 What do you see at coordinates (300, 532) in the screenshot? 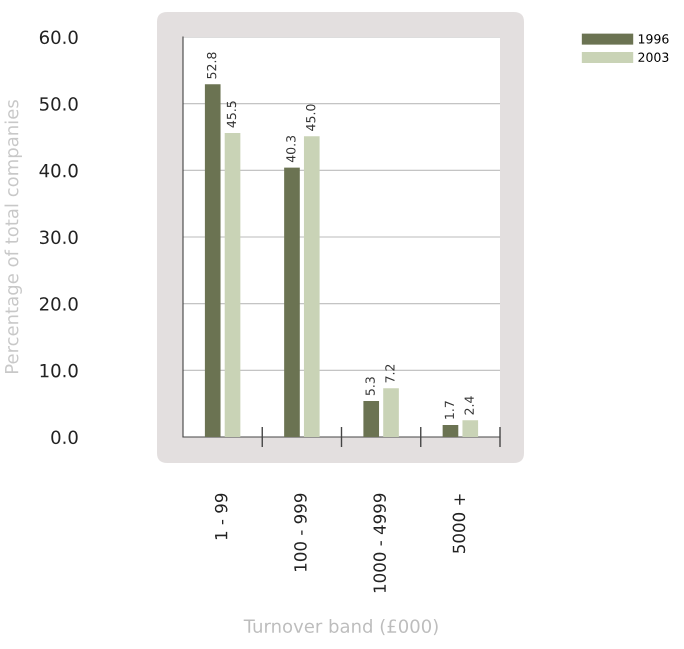
I see `x-tick-label: 100 - 999` at bounding box center [300, 532].